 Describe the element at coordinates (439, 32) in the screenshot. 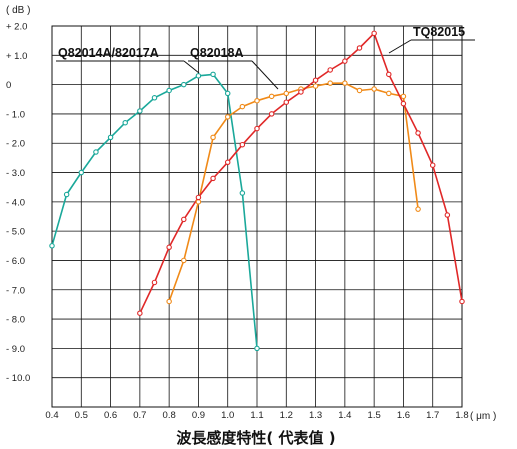

I see `series-label: TQ82015` at that location.